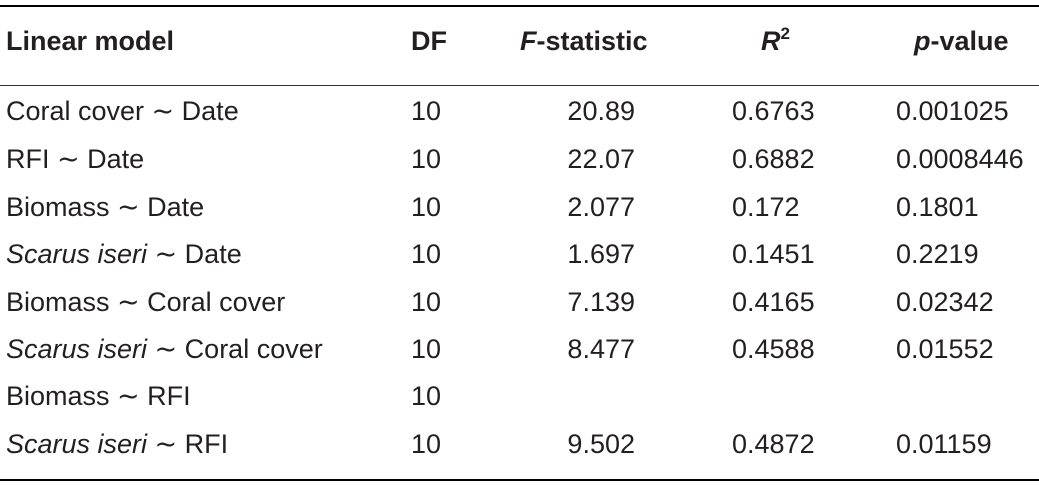  I want to click on cell-f-statistic: 9.502, so click(601, 444).